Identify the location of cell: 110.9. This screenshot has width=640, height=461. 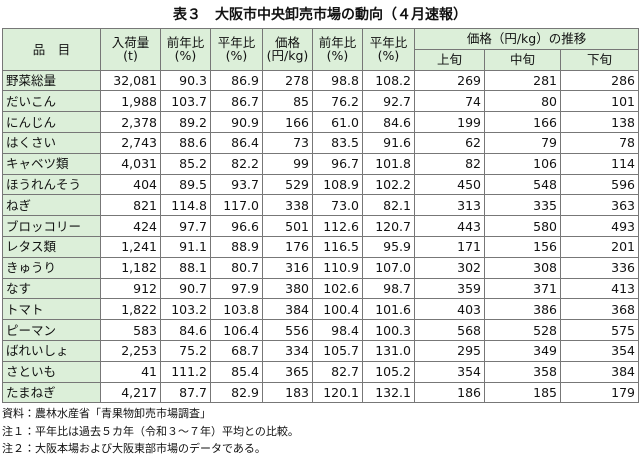
(337, 267).